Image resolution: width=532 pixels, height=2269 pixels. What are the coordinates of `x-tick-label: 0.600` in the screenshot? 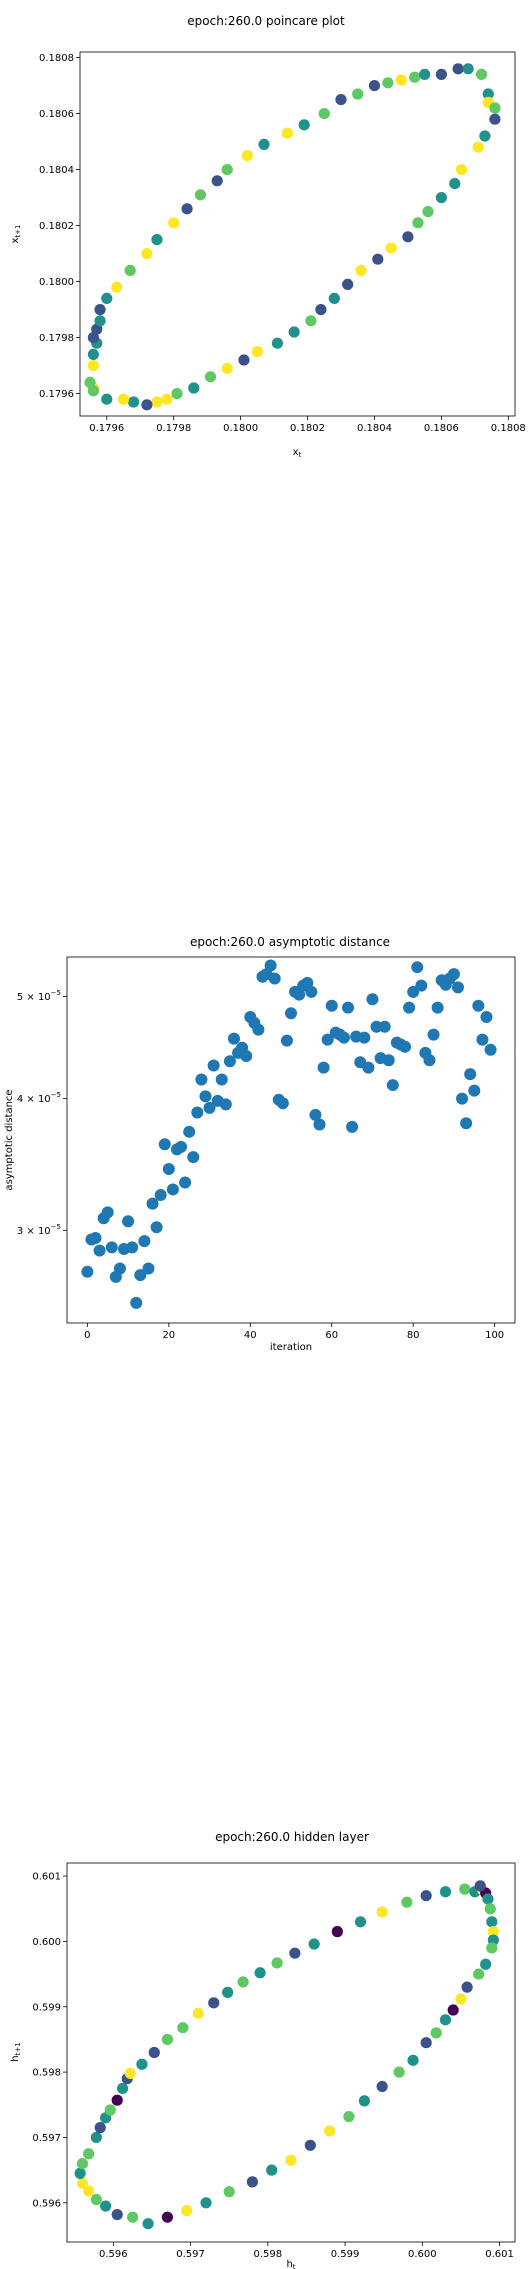 It's located at (422, 2254).